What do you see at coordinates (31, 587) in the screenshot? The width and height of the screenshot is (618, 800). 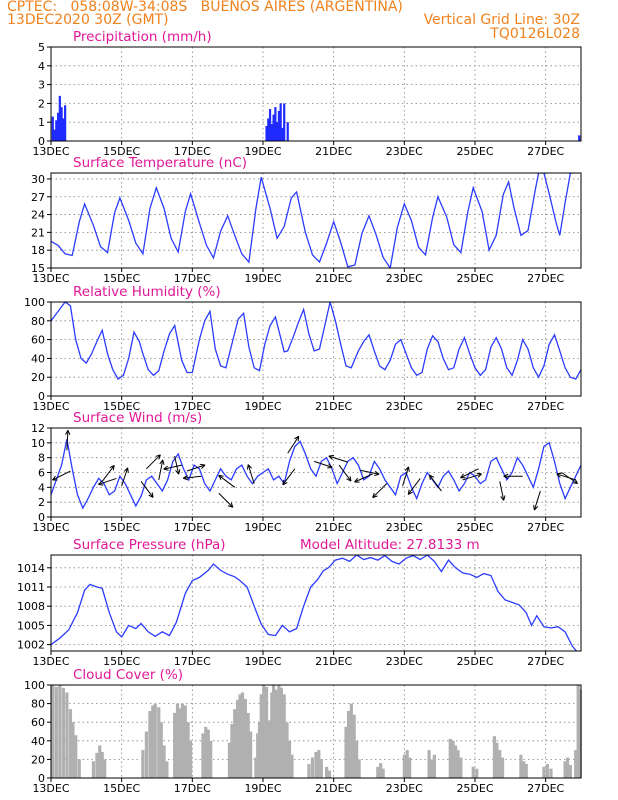 I see `y-tick-label: 1011` at bounding box center [31, 587].